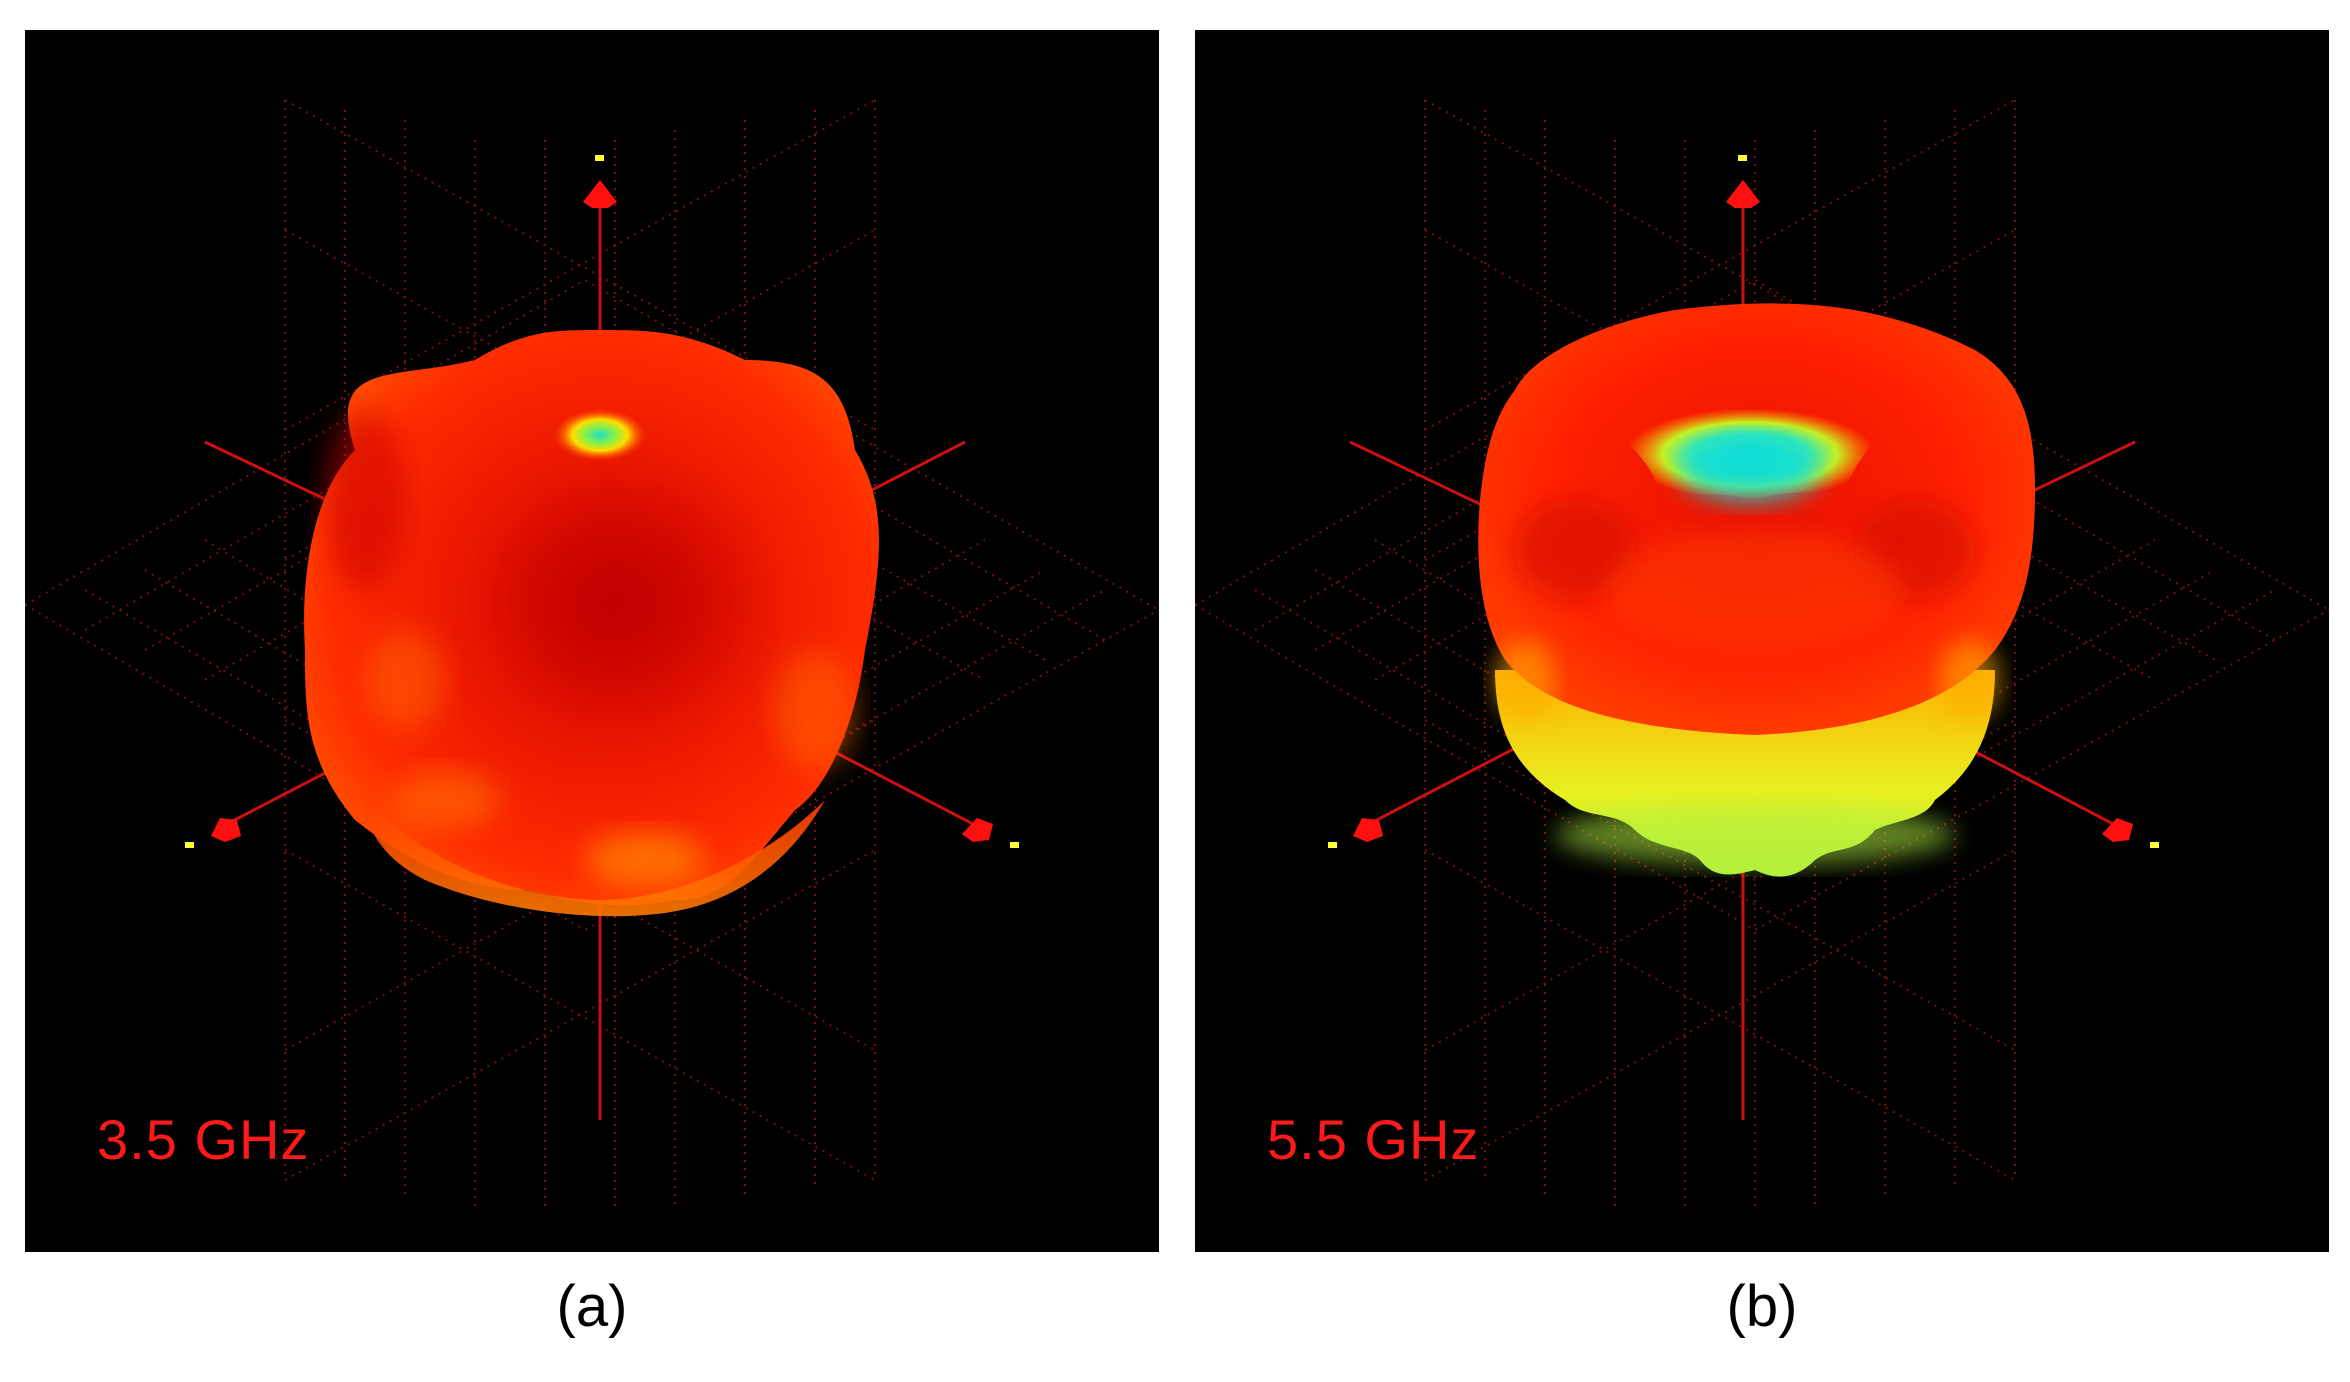 The width and height of the screenshot is (2350, 1382). I want to click on frequency-label-b: 5.5 GHz, so click(1373, 1139).